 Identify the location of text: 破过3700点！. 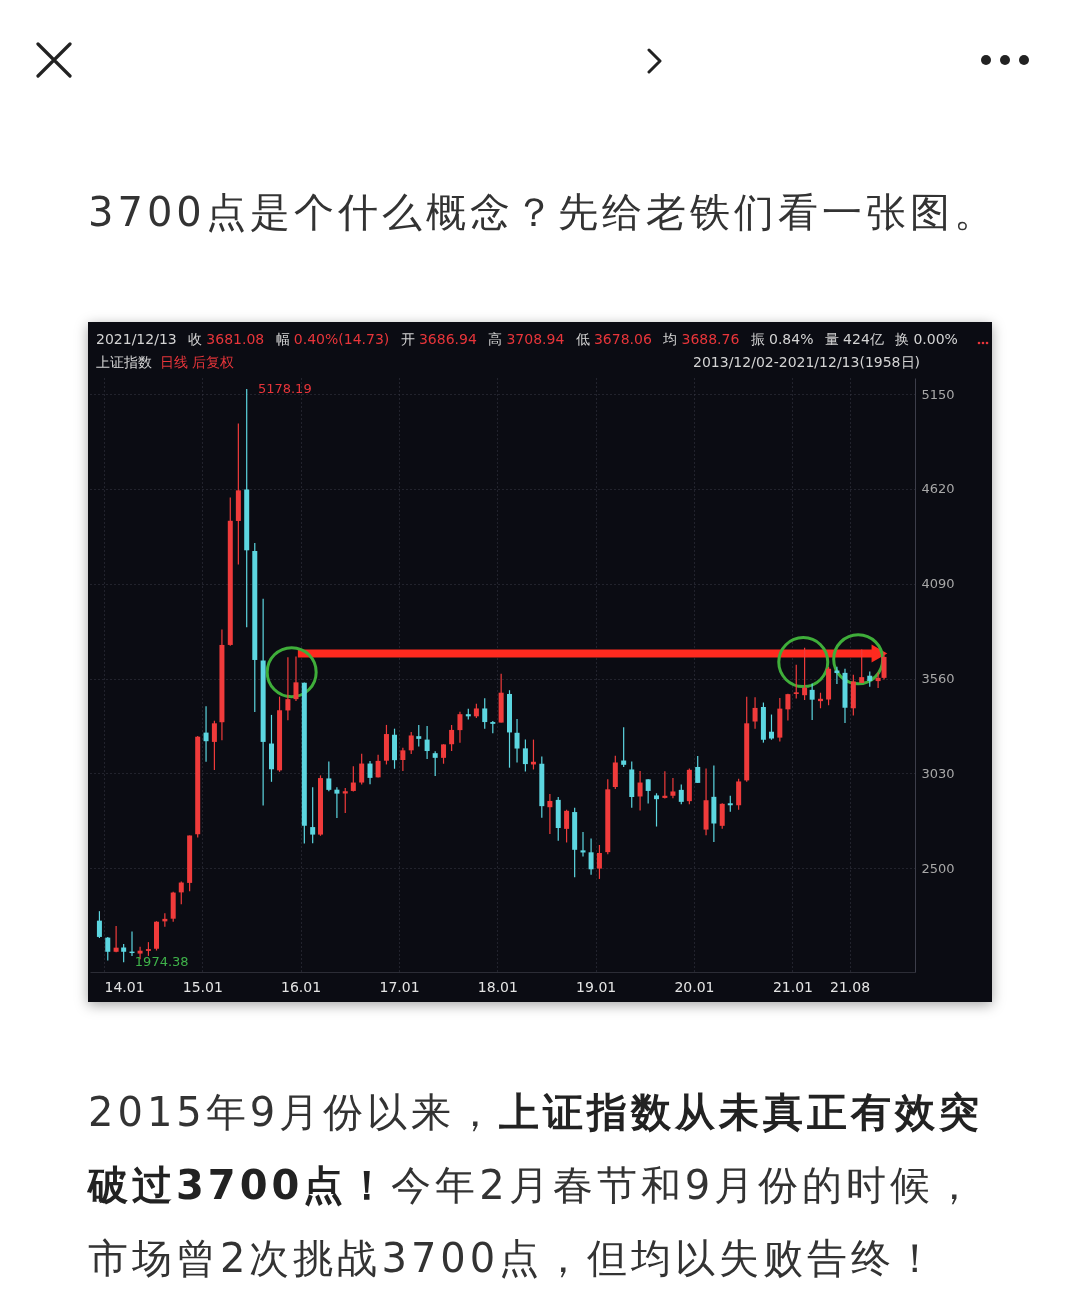
(240, 1185).